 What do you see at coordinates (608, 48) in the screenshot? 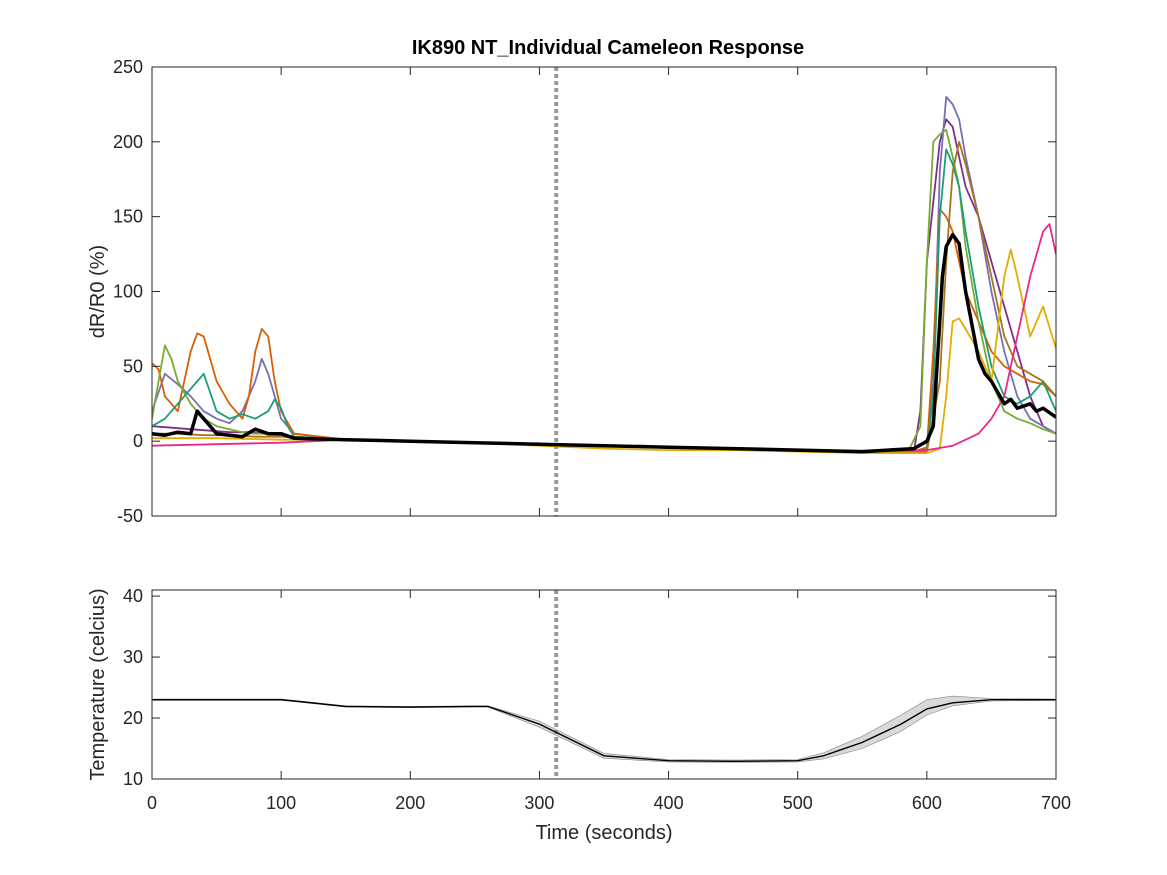
I see `chart-title: IK890 NT_Individual Cameleon Response` at bounding box center [608, 48].